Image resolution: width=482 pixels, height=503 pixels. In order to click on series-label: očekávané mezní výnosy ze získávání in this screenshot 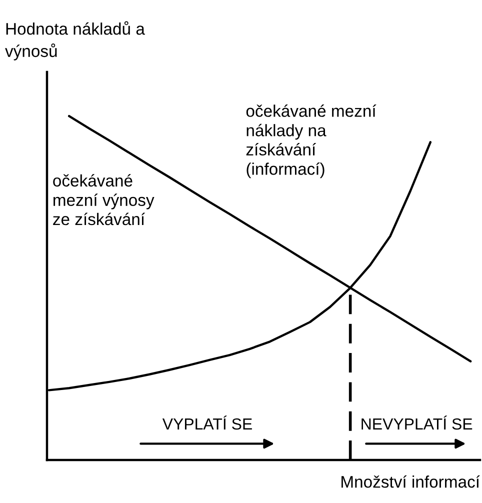, I will do `click(103, 200)`.